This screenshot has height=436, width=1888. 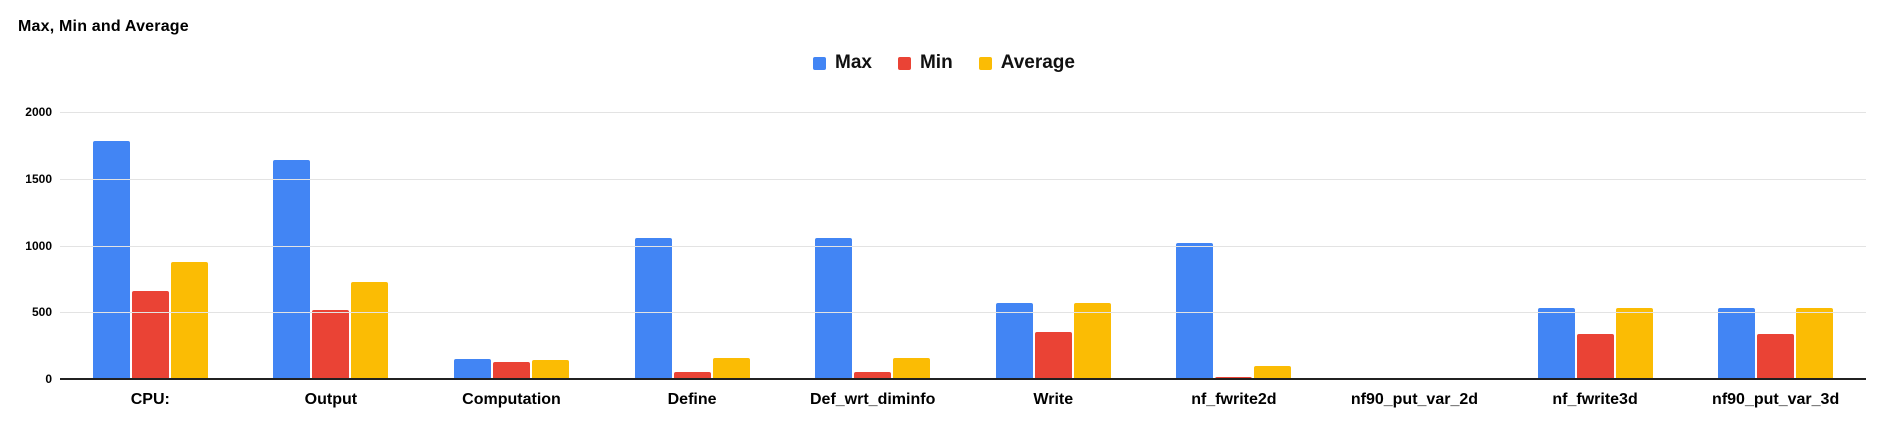 I want to click on bar-average-define, so click(x=731, y=368).